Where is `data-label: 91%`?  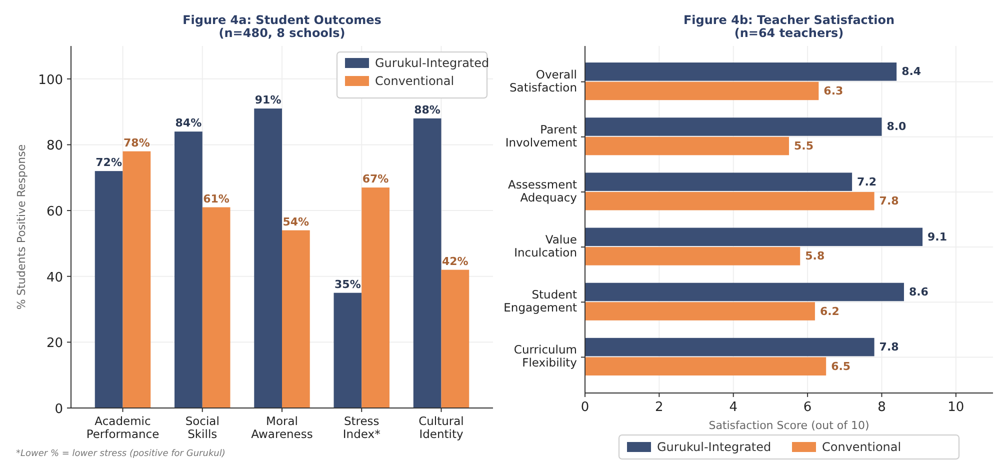
data-label: 91% is located at coordinates (268, 100).